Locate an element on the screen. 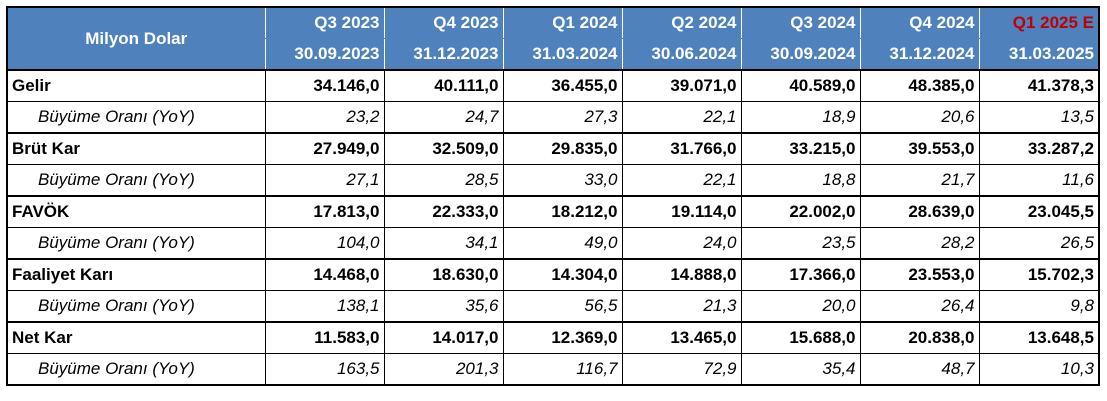  table-cell: 29.835,0 is located at coordinates (562, 148).